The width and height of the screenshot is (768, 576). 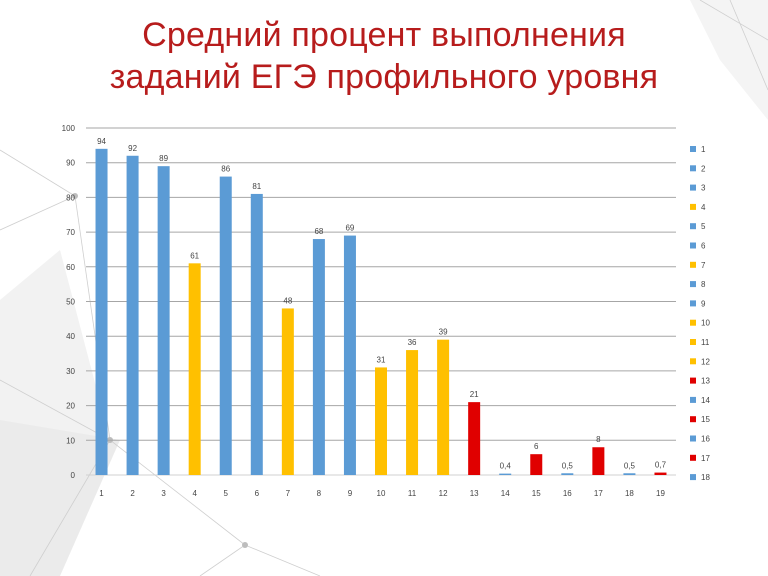 What do you see at coordinates (703, 303) in the screenshot?
I see `legend-label: 9` at bounding box center [703, 303].